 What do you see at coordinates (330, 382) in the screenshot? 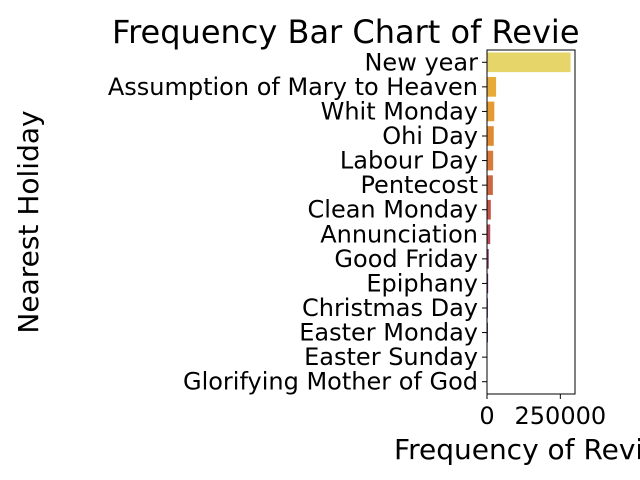
I see `y-tick-label: Glorifying Mother of God` at bounding box center [330, 382].